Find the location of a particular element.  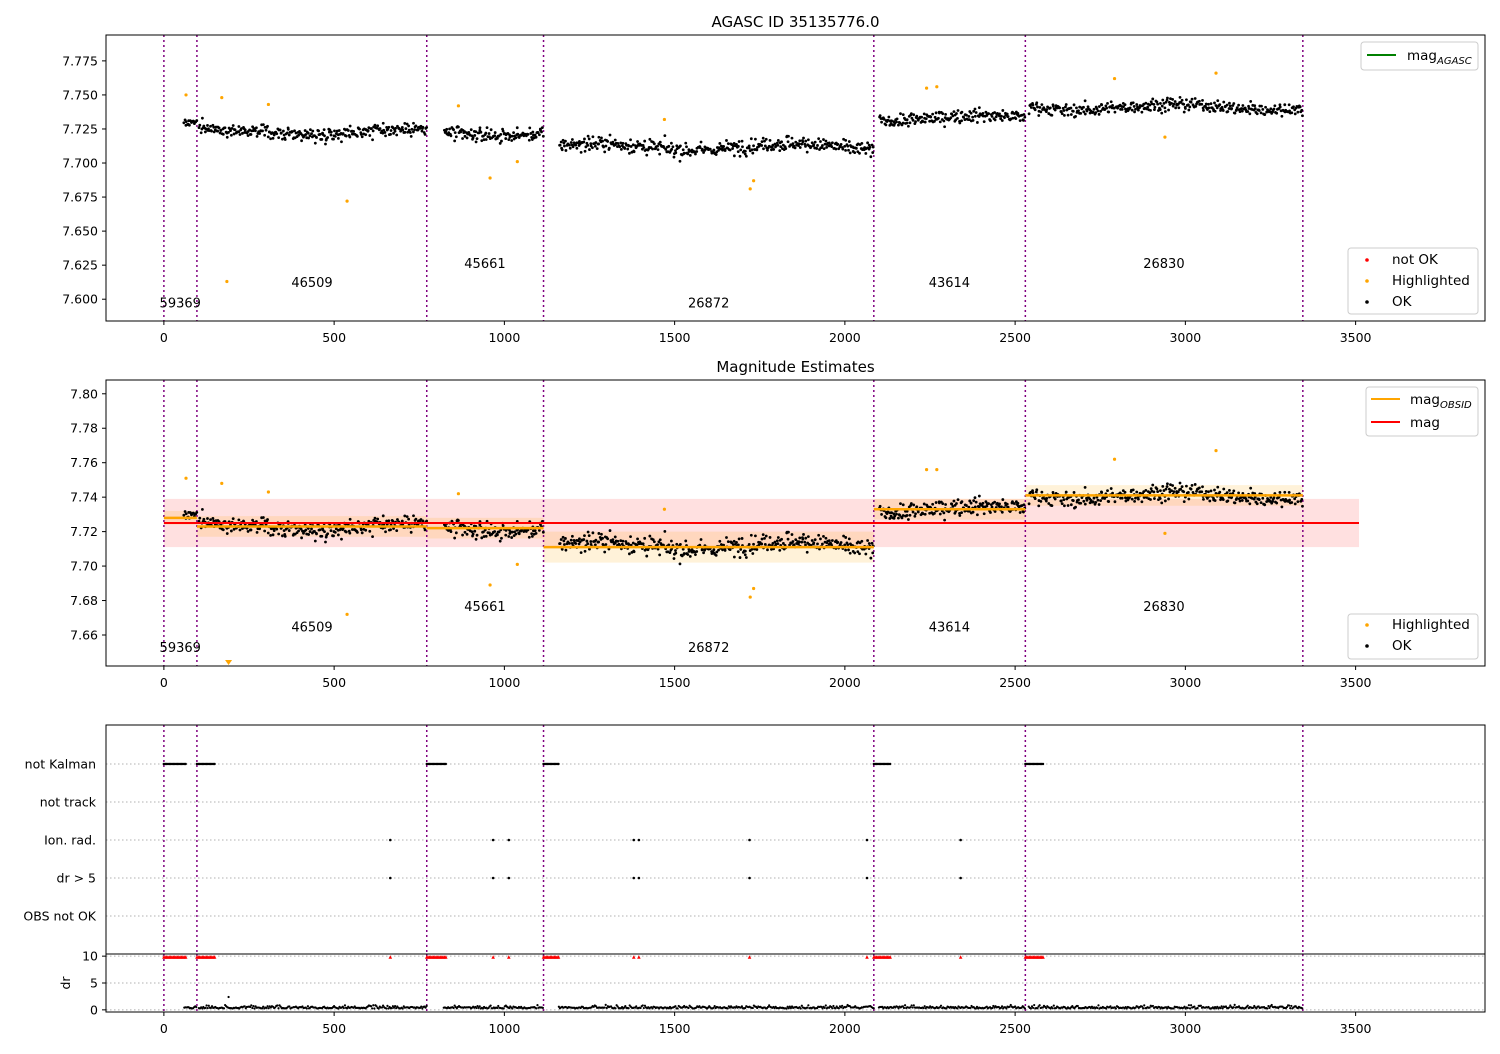

flag-row-label: dr > 5 is located at coordinates (76, 878).